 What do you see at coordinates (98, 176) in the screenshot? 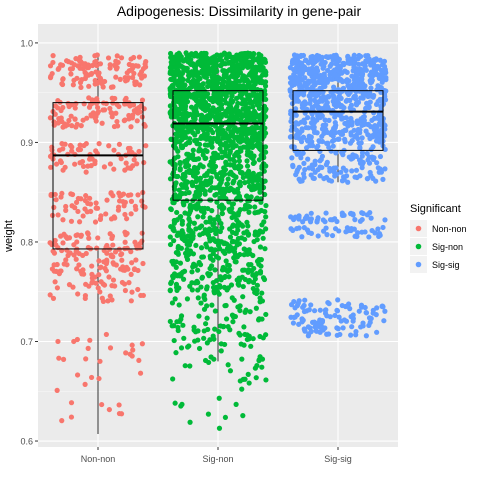
I see `box-non-non` at bounding box center [98, 176].